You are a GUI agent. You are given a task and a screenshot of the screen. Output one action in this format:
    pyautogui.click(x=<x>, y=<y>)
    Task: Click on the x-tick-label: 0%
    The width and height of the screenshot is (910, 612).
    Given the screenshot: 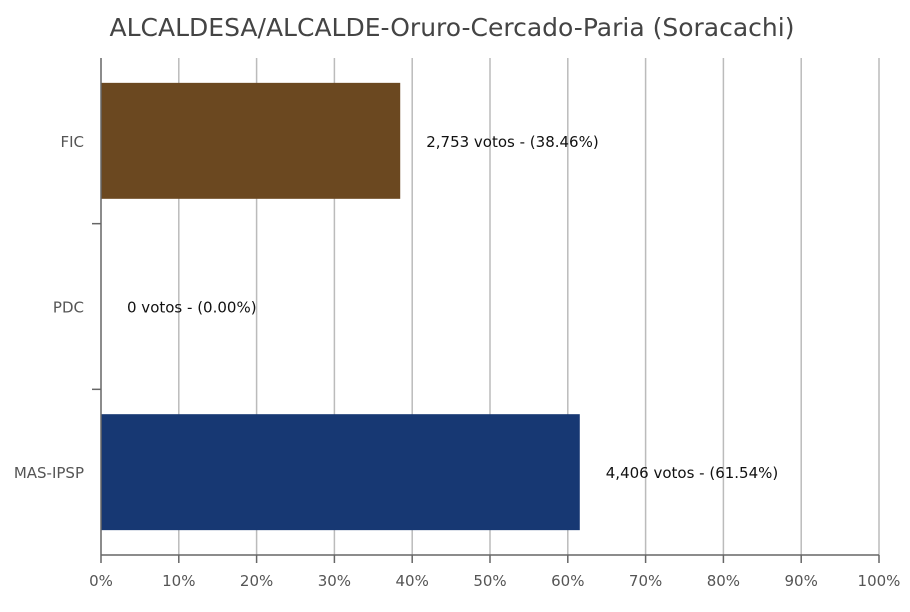 What is the action you would take?
    pyautogui.click(x=101, y=581)
    